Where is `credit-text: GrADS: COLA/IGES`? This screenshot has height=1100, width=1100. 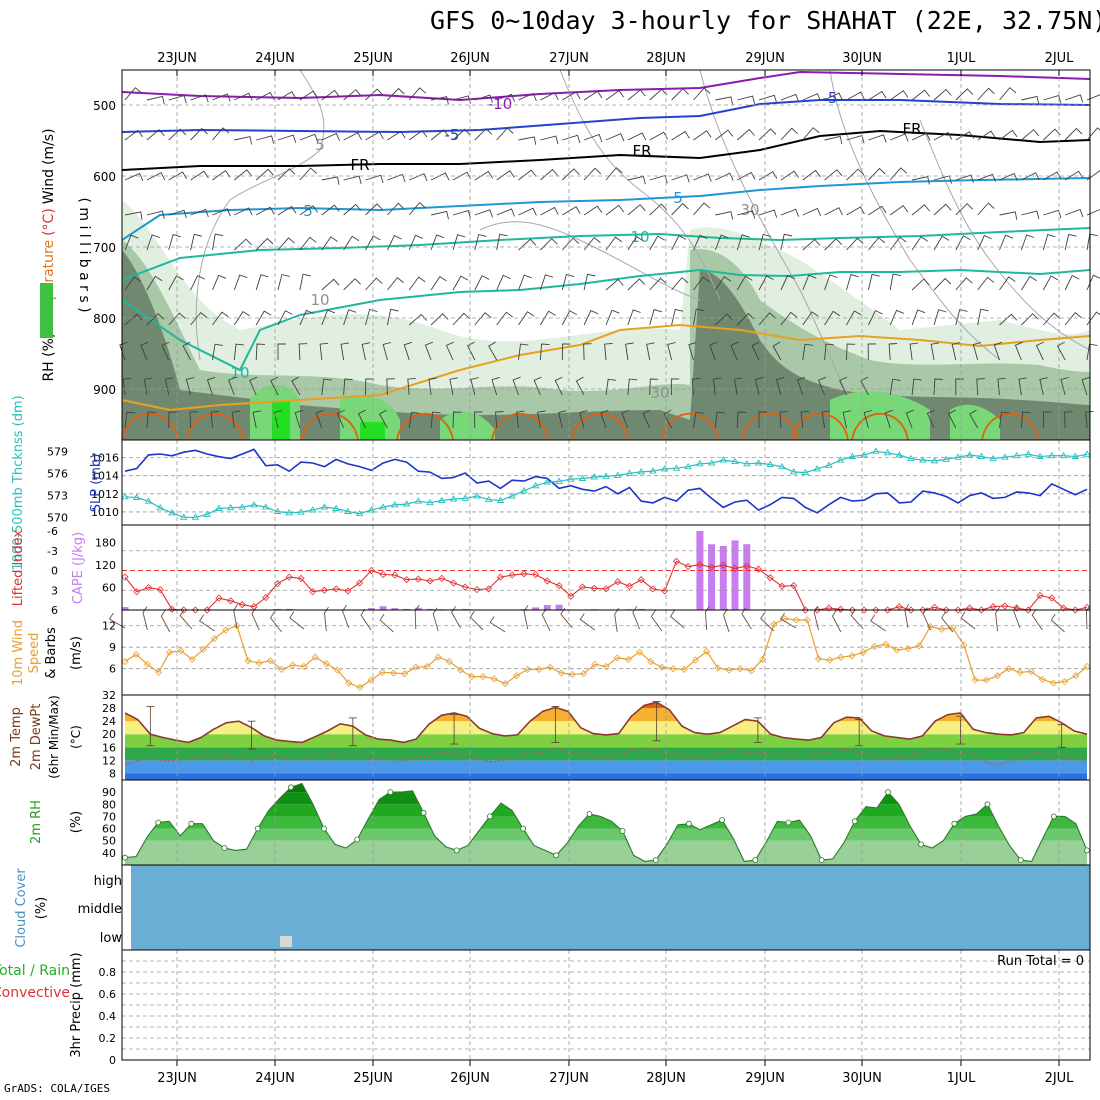
credit-text: GrADS: COLA/IGES is located at coordinates (57, 1088).